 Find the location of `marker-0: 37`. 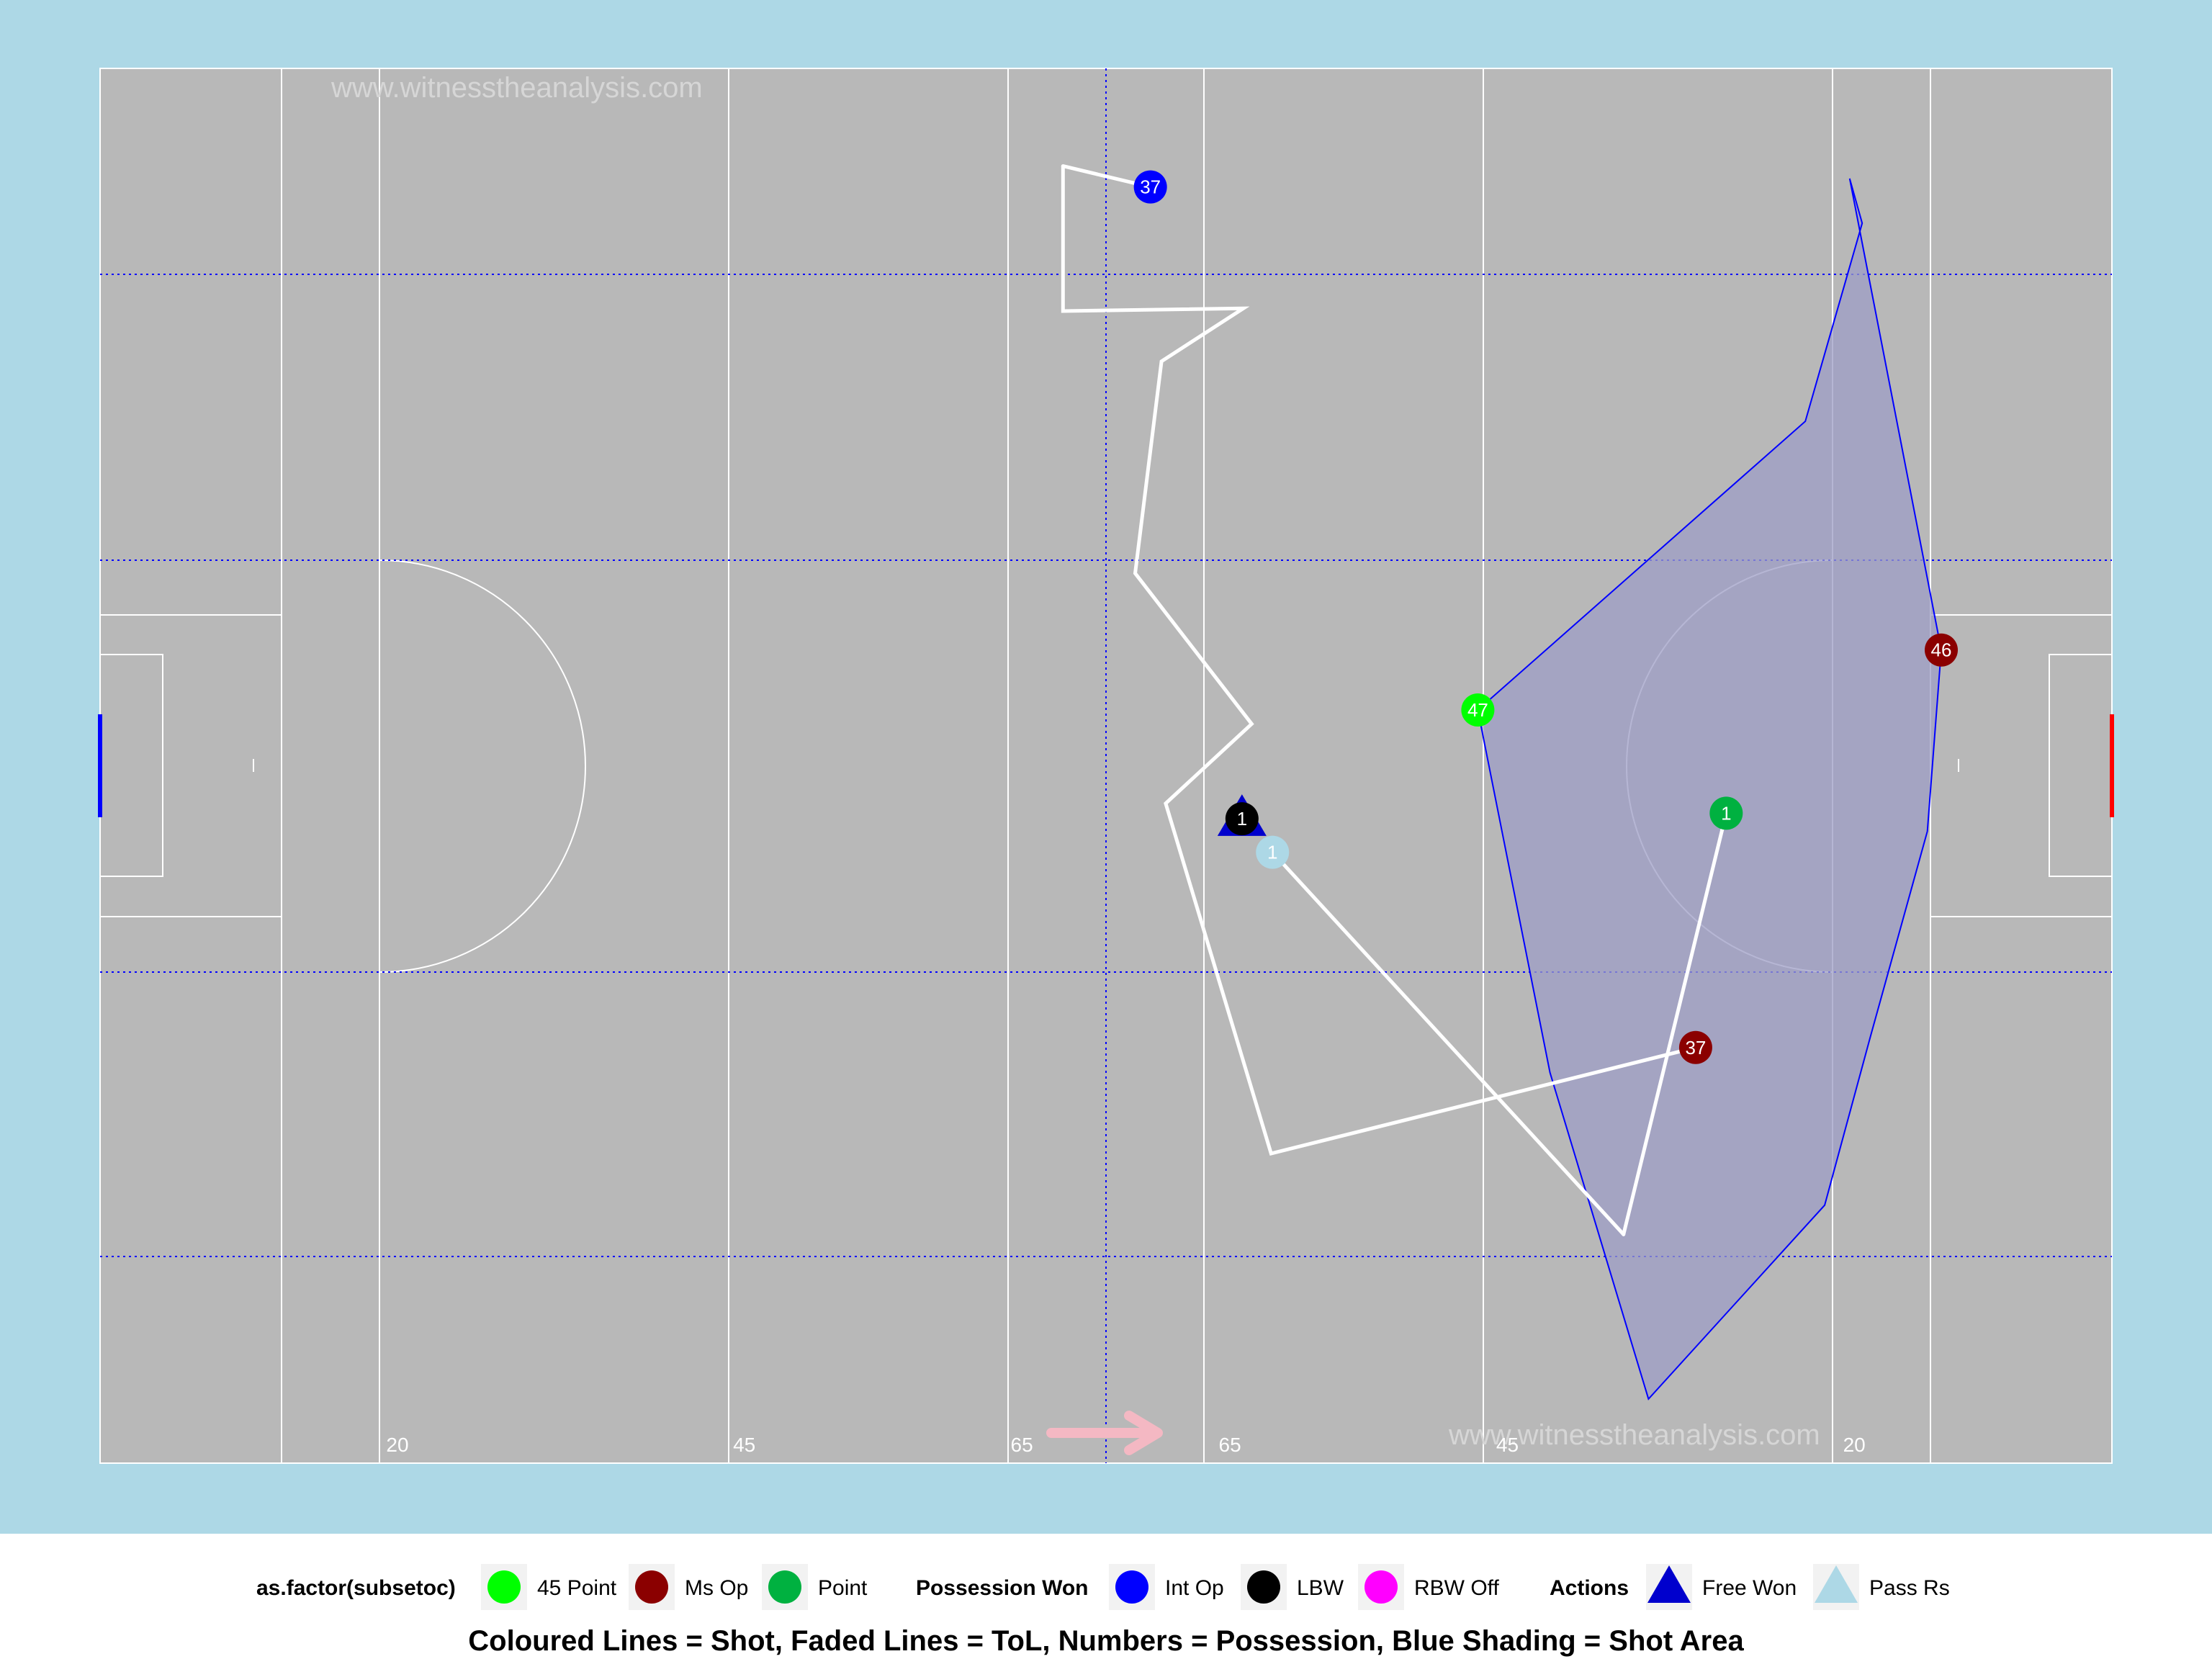

marker-0: 37 is located at coordinates (1150, 187).